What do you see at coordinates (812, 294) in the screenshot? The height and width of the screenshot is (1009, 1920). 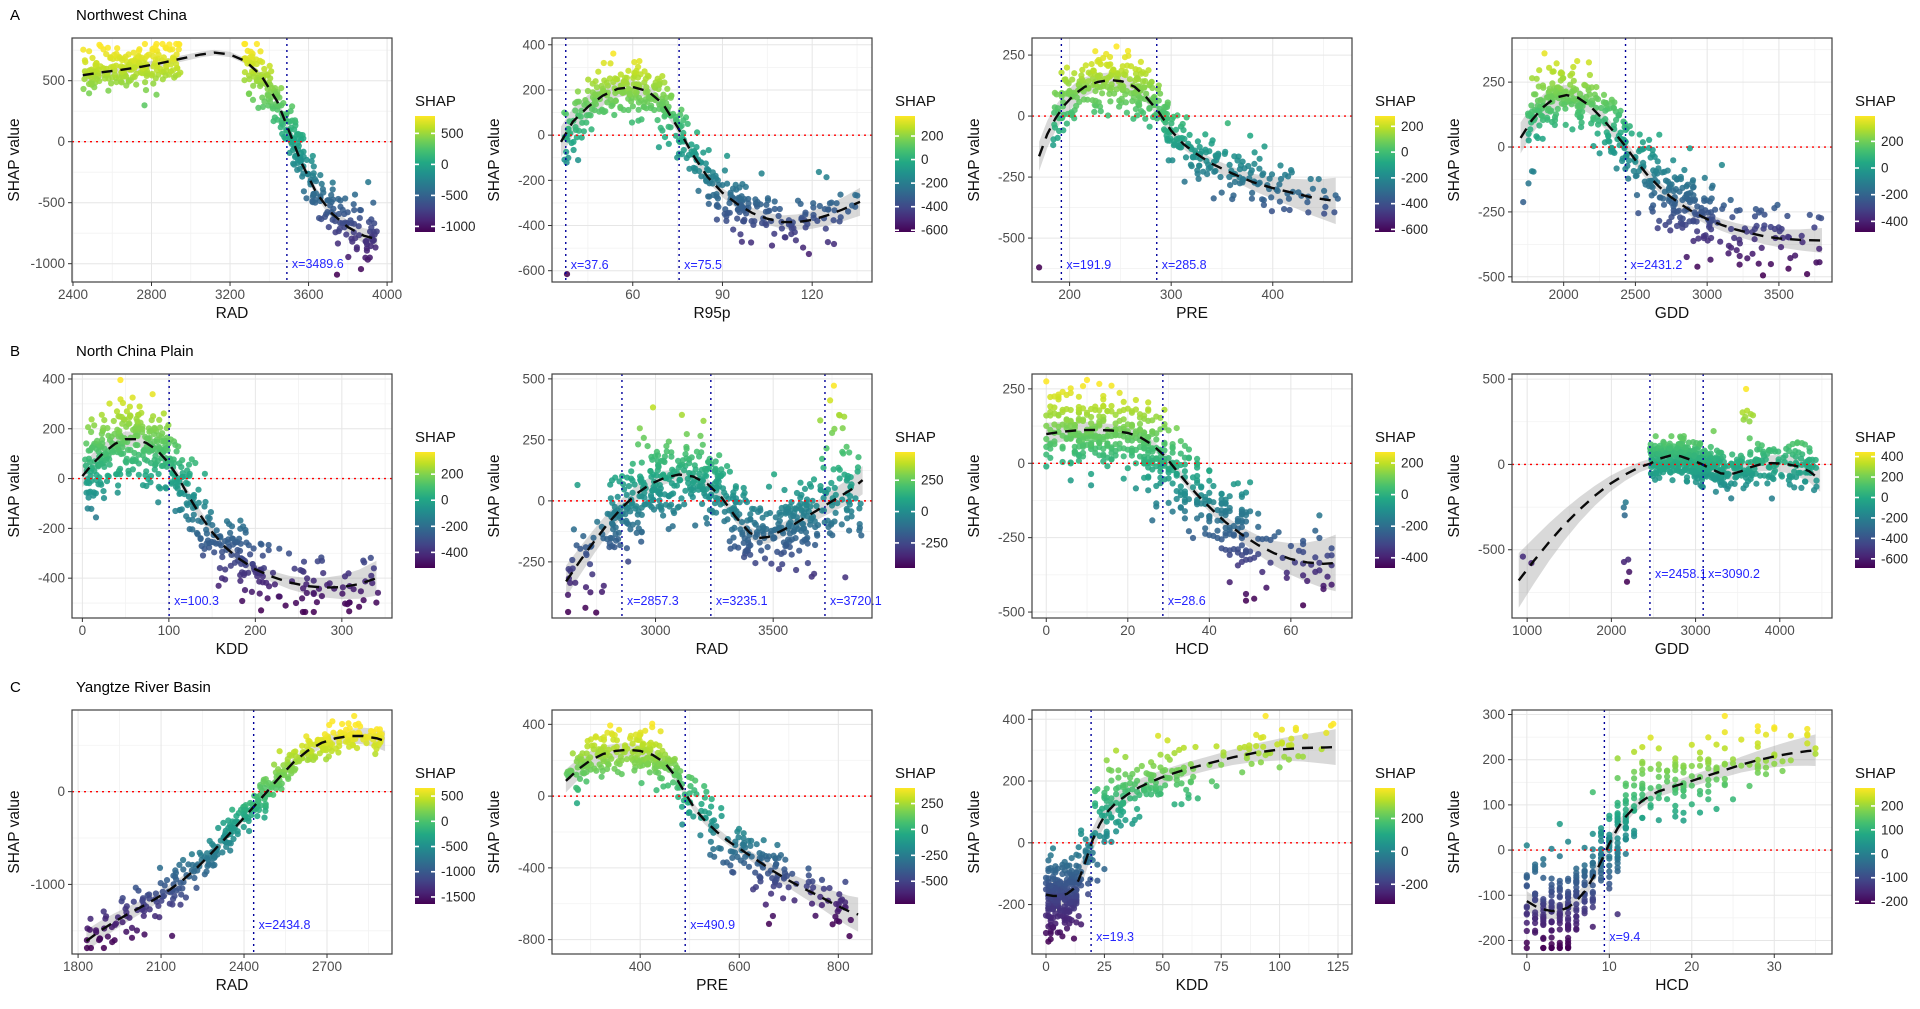 I see `svg-text: 120` at bounding box center [812, 294].